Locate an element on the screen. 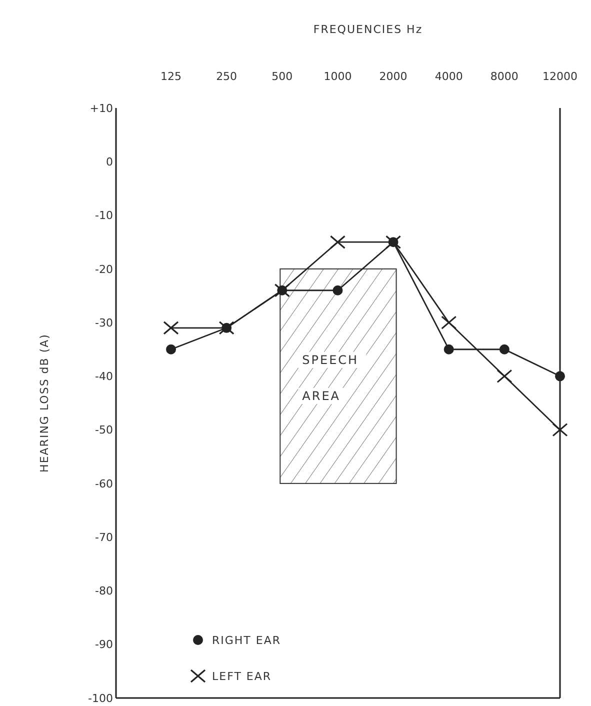 Image resolution: width=591 pixels, height=706 pixels. y-axis-title: HEARING LOSS dB (A) is located at coordinates (44, 403).